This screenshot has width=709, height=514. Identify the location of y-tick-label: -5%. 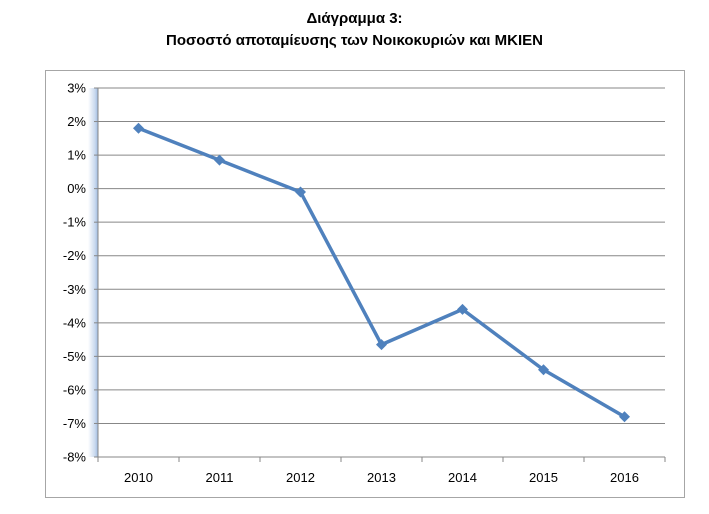
(75, 356).